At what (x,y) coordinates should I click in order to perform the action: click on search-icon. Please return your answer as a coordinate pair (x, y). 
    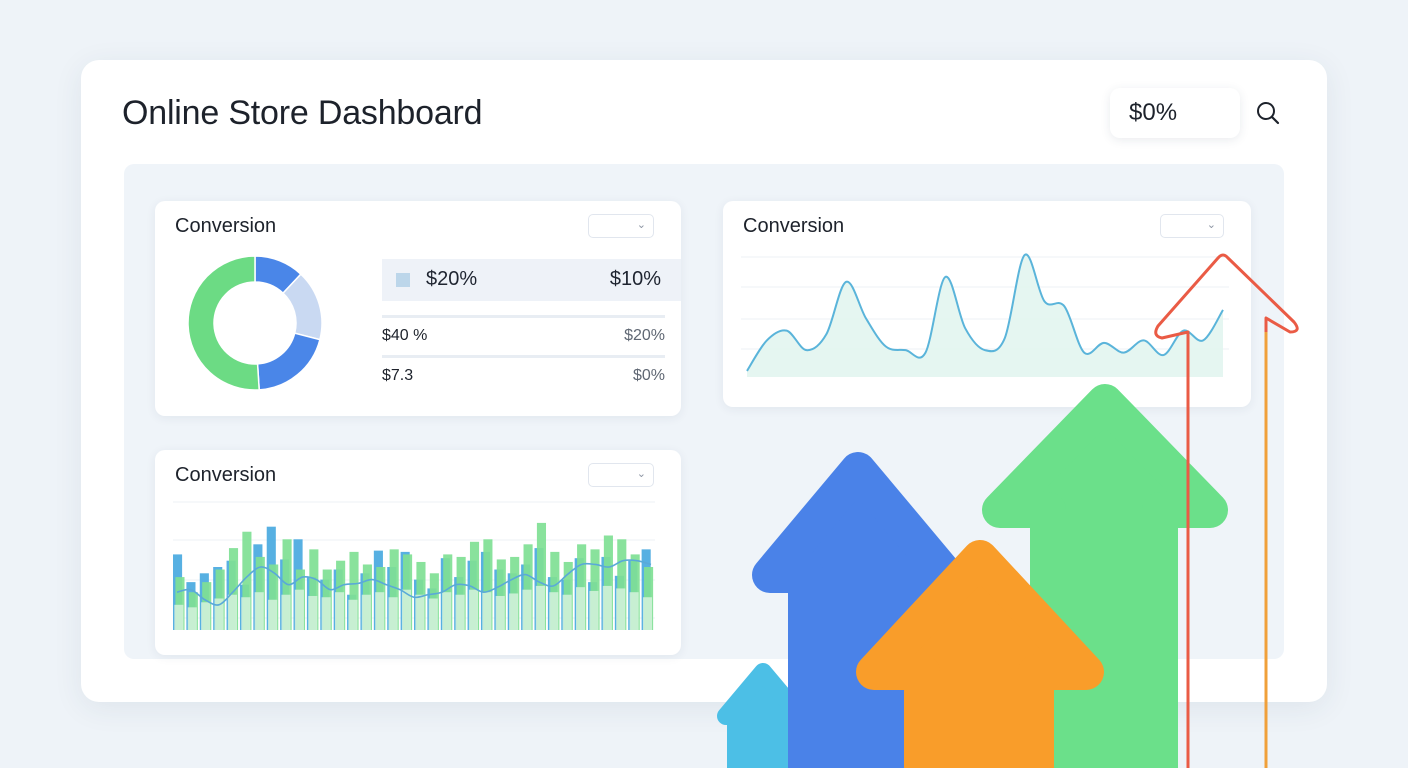
    Looking at the image, I should click on (1268, 113).